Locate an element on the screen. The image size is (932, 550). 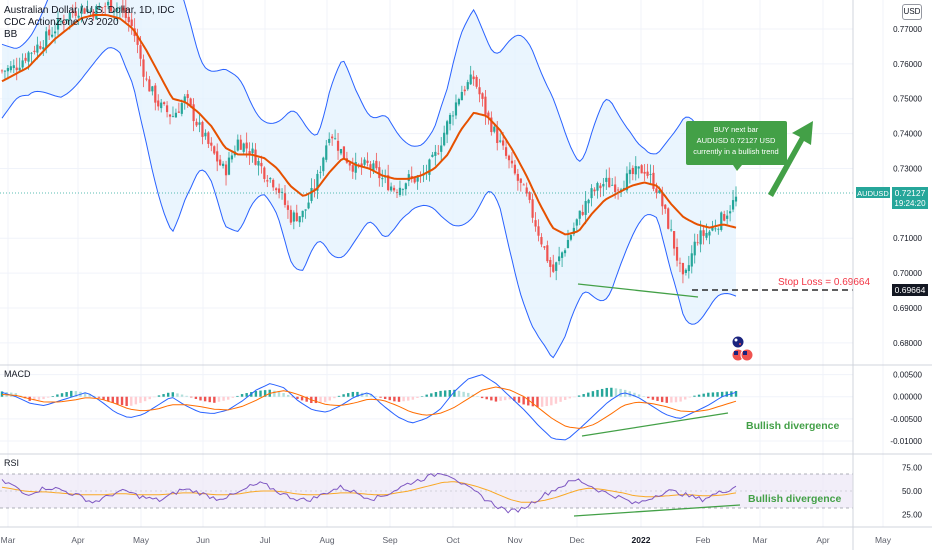
currency-selector: USD is located at coordinates (912, 12).